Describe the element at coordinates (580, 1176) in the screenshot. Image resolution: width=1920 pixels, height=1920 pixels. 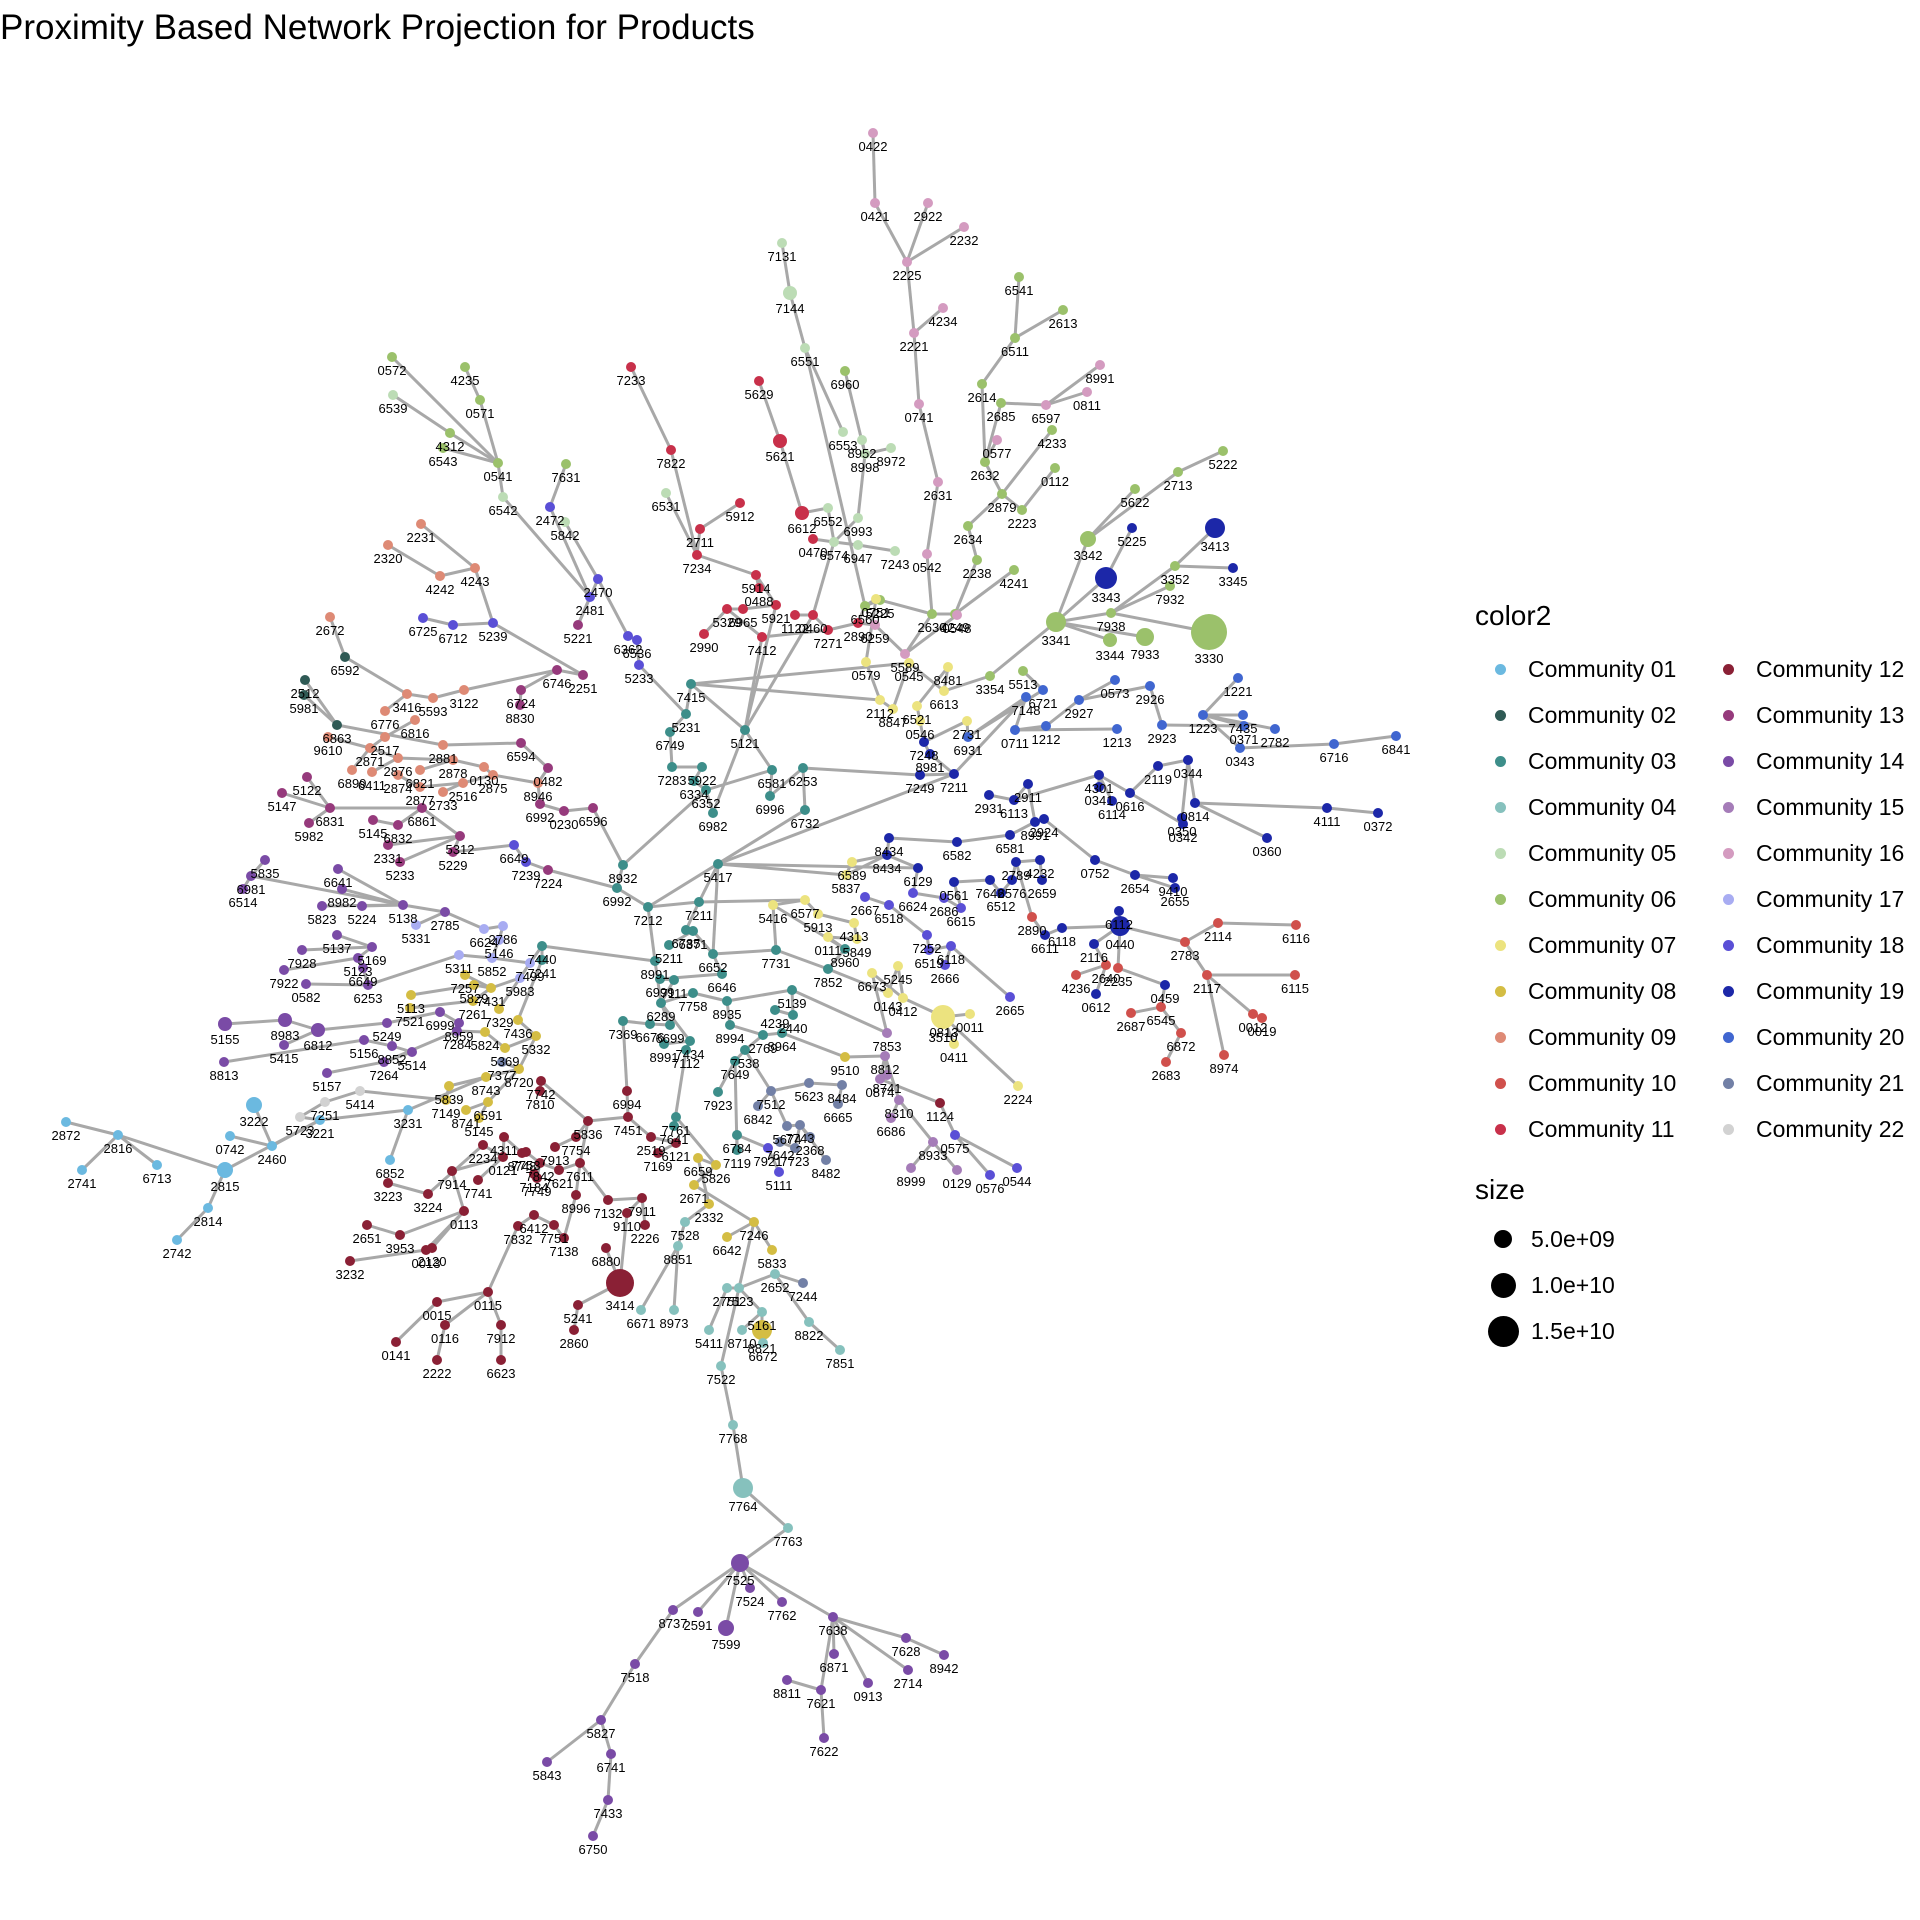
I see `node-label: 7611` at that location.